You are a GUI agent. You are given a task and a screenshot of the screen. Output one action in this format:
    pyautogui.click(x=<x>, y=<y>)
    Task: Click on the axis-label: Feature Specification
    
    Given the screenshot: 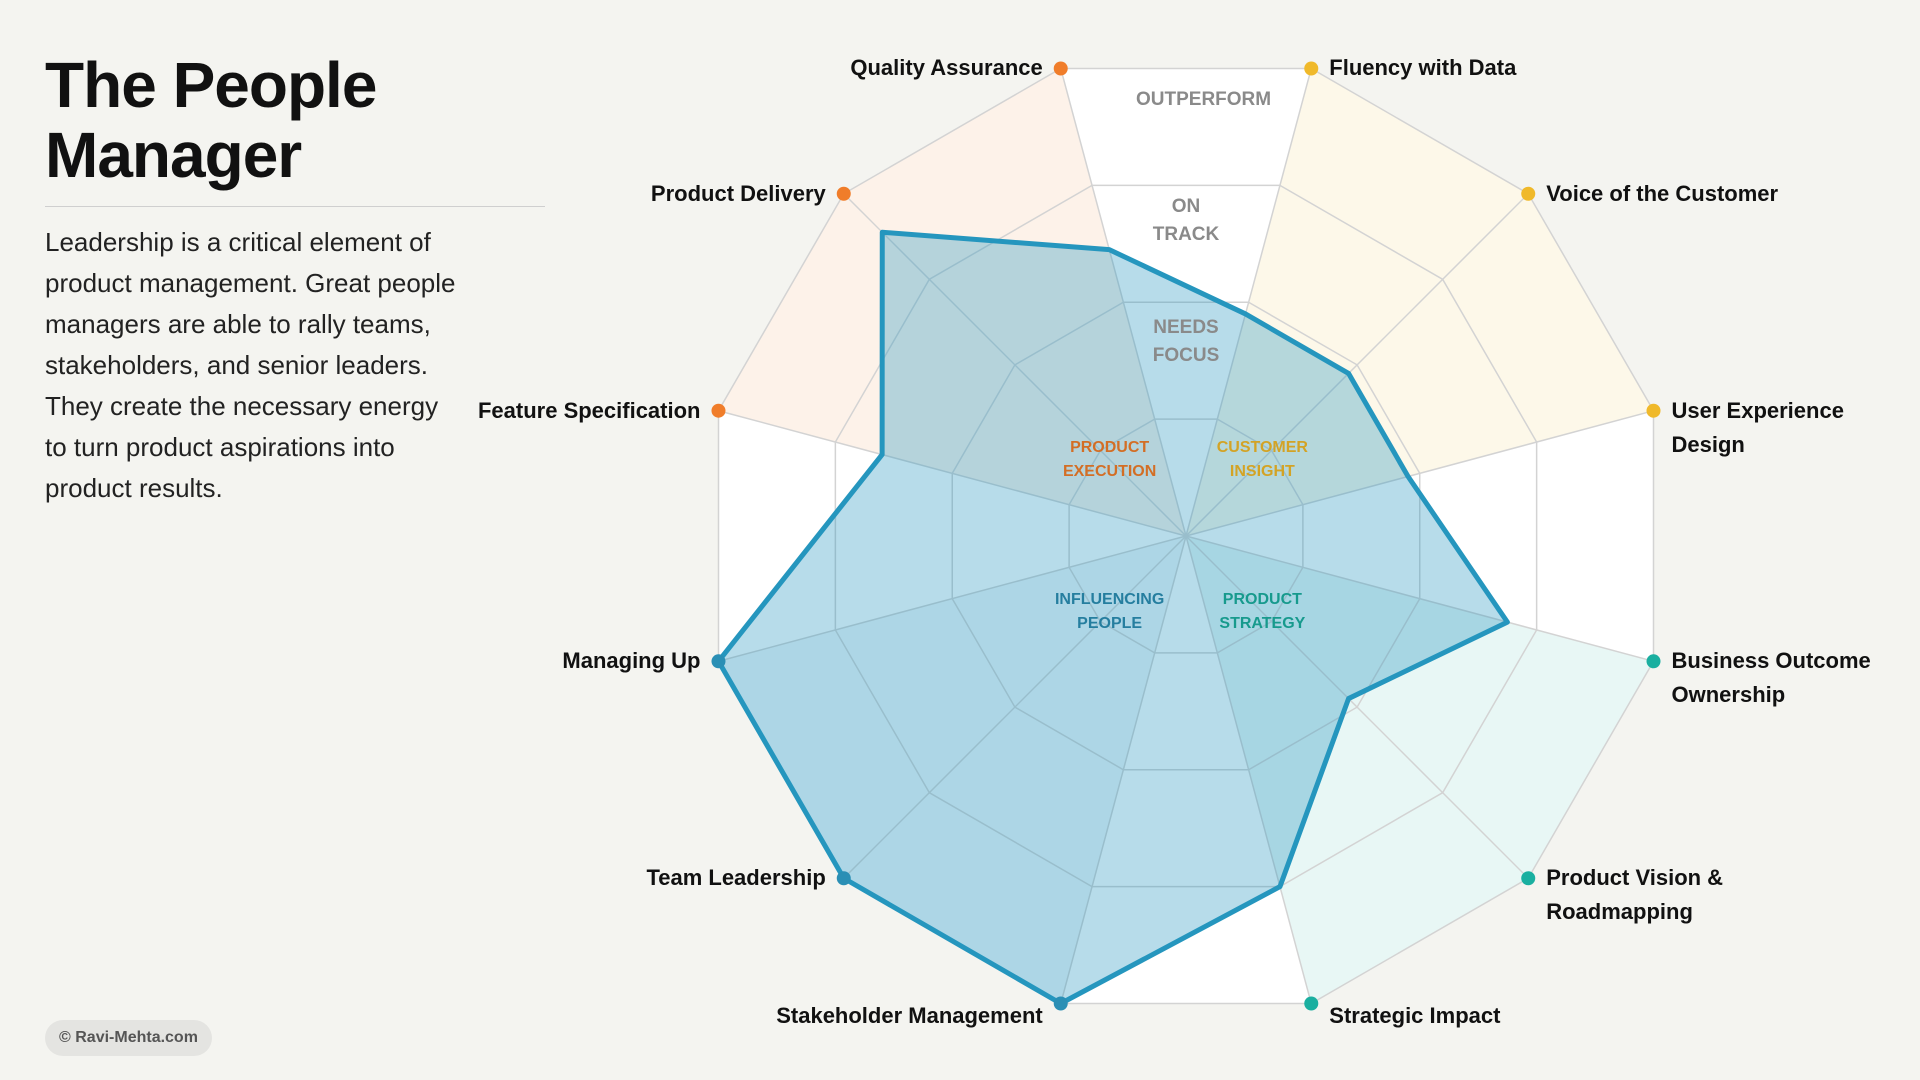 What is the action you would take?
    pyautogui.click(x=589, y=410)
    